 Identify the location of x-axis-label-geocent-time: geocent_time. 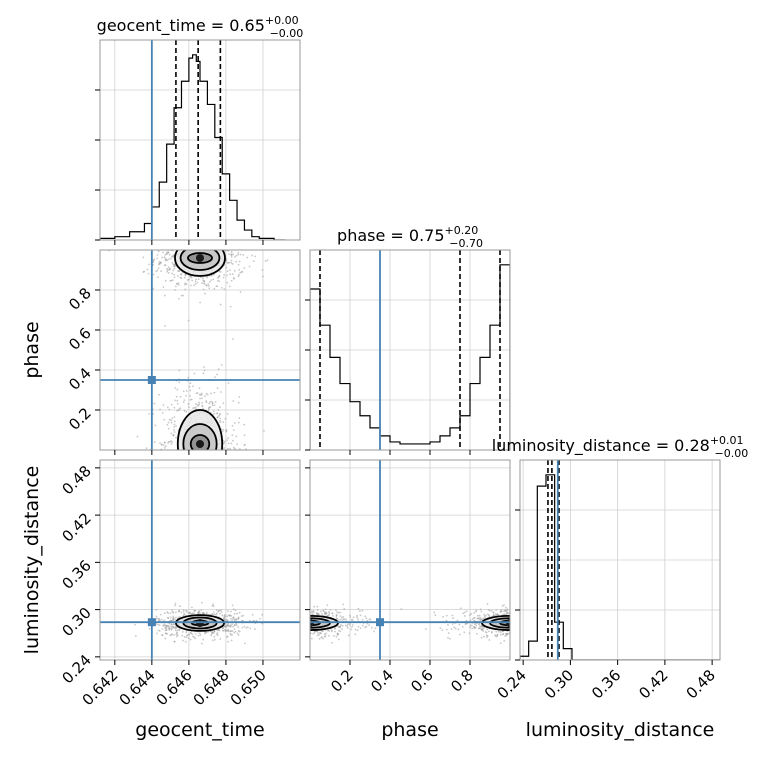
(199, 730).